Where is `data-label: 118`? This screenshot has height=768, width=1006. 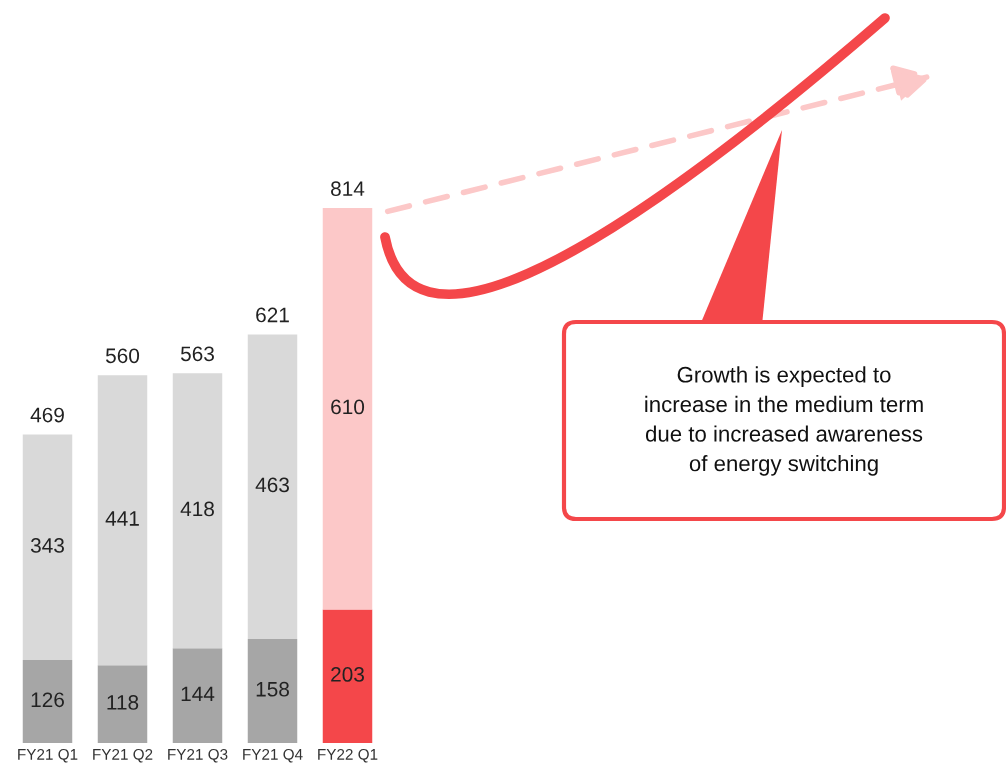 data-label: 118 is located at coordinates (123, 702).